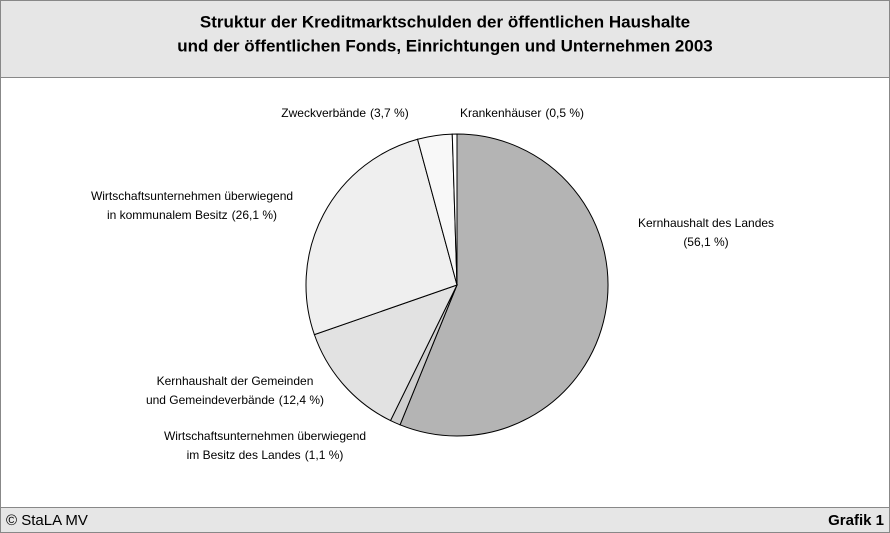 The height and width of the screenshot is (533, 890). I want to click on value-label: (12,4 %), so click(301, 400).